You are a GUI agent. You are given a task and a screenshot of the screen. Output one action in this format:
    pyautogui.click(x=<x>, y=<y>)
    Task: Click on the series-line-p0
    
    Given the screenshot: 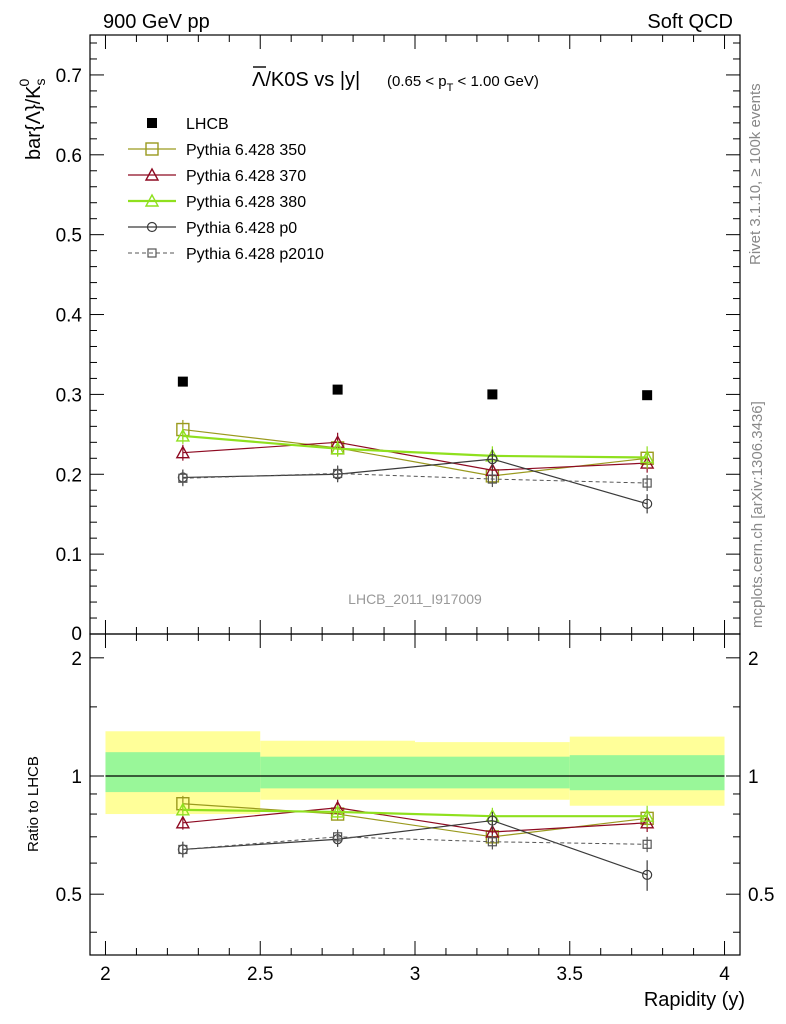 What is the action you would take?
    pyautogui.click(x=415, y=847)
    